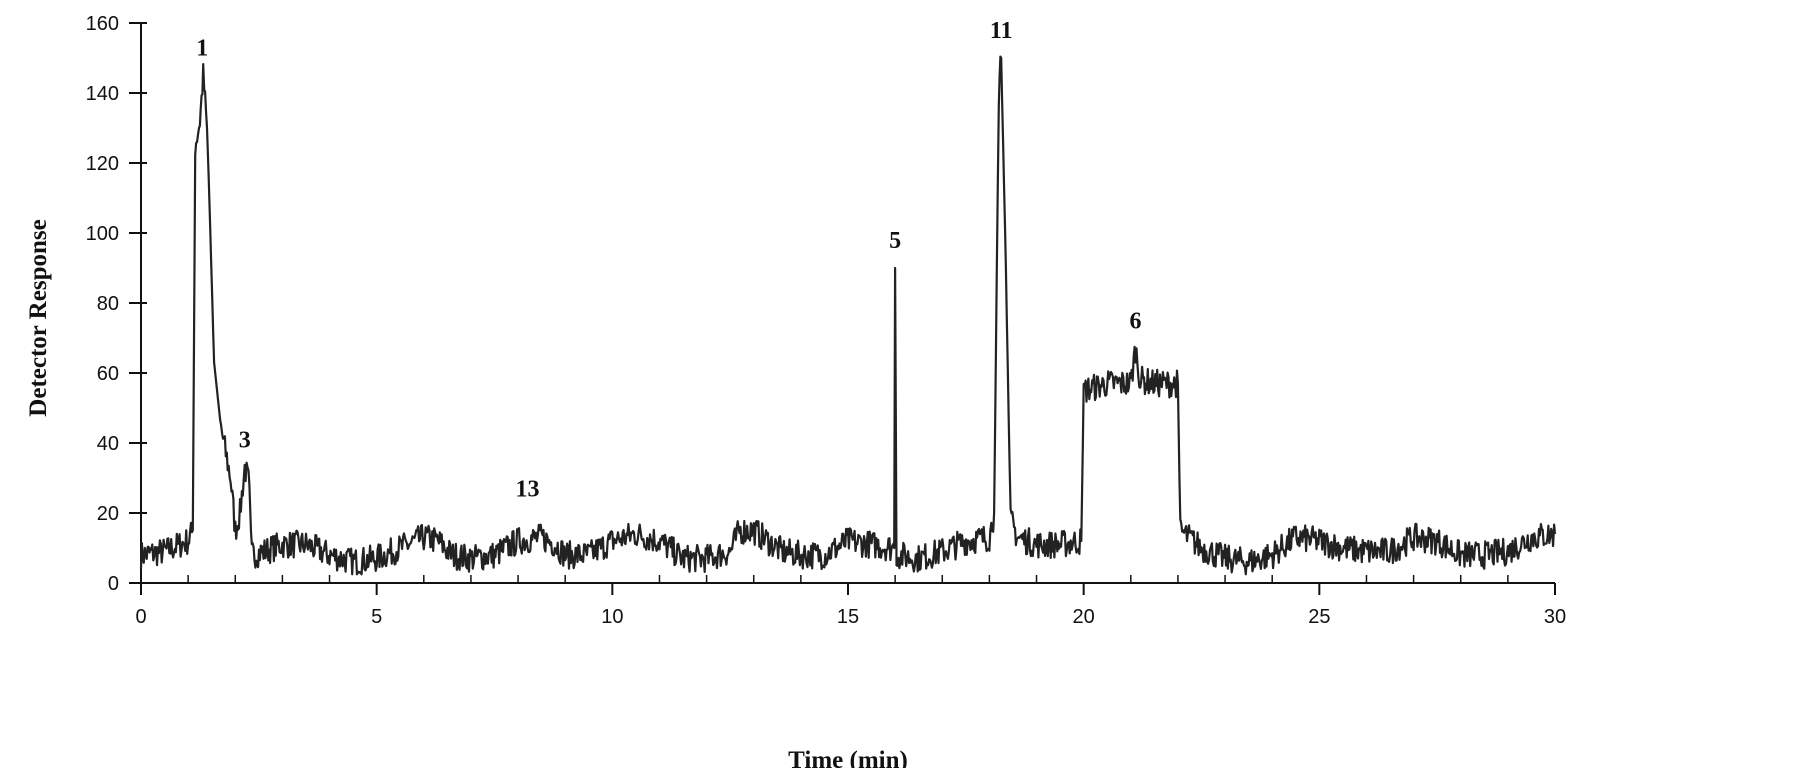  What do you see at coordinates (848, 757) in the screenshot?
I see `x-axis-label: Time (min)` at bounding box center [848, 757].